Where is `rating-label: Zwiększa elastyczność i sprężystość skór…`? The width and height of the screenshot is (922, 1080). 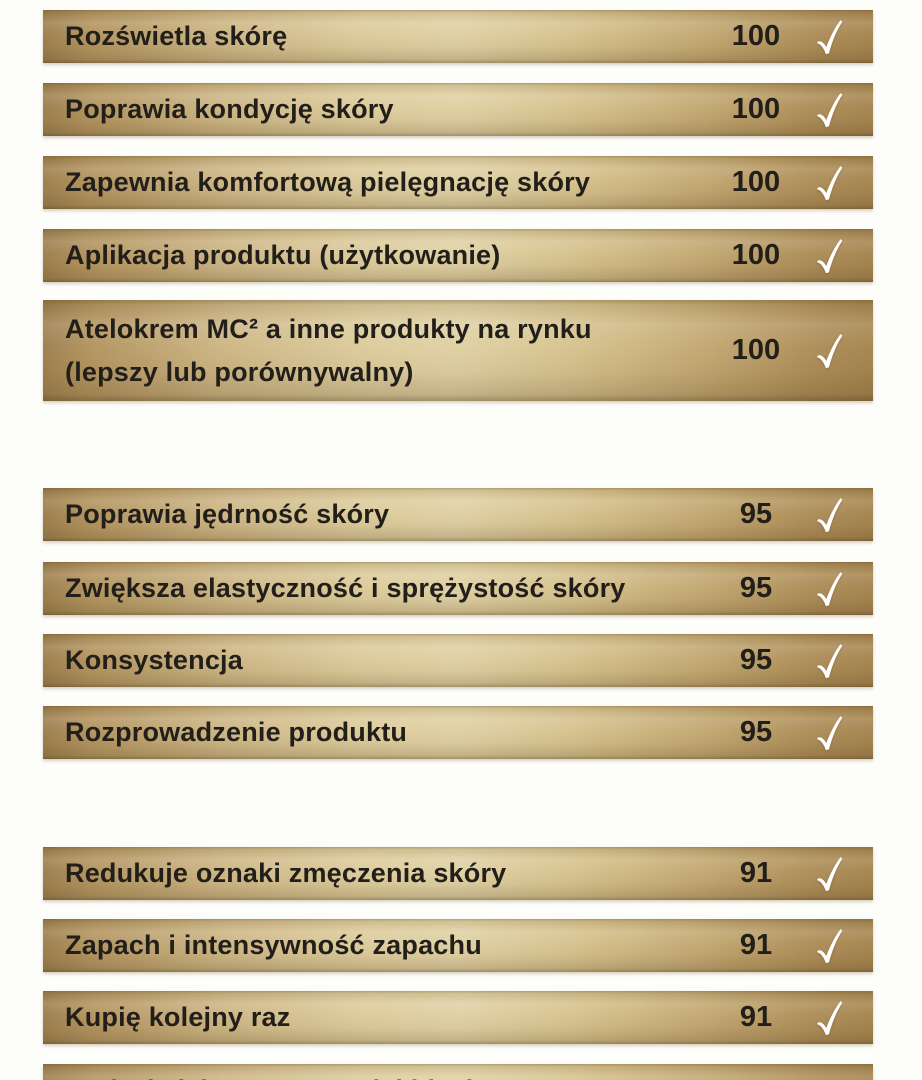
rating-label: Zwiększa elastyczność i sprężystość skór… is located at coordinates (345, 588).